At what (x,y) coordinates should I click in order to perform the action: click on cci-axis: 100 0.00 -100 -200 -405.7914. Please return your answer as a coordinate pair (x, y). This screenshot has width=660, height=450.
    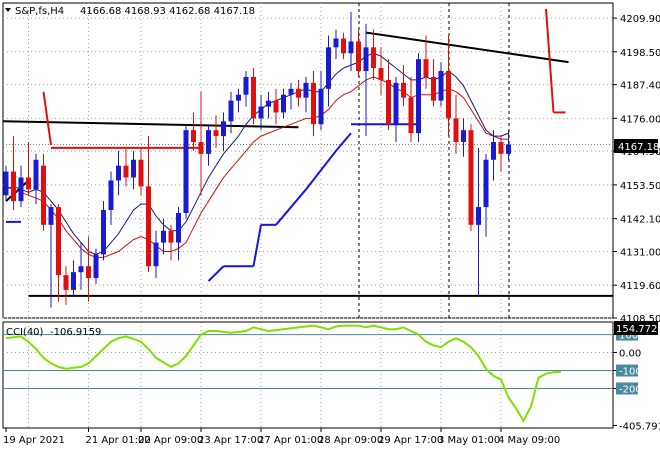
    Looking at the image, I should click on (636, 380).